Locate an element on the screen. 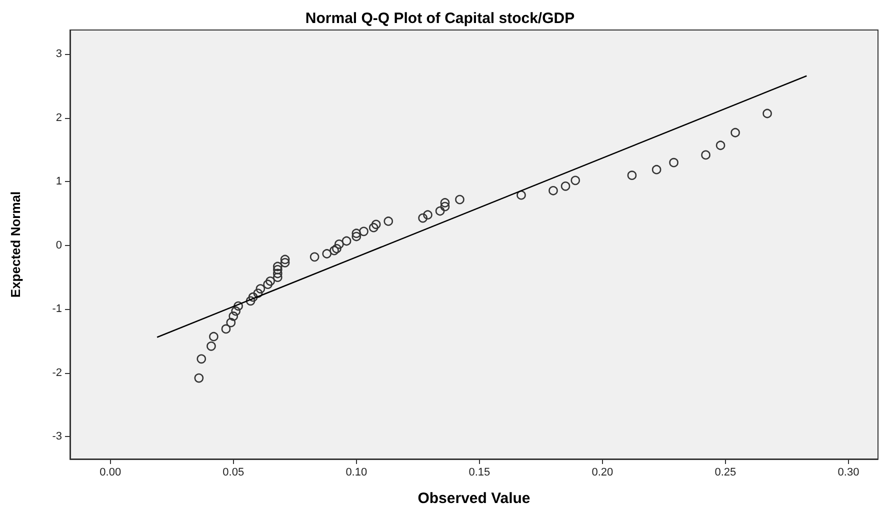 This screenshot has width=880, height=511. x-tick-label: 0.15 is located at coordinates (479, 472).